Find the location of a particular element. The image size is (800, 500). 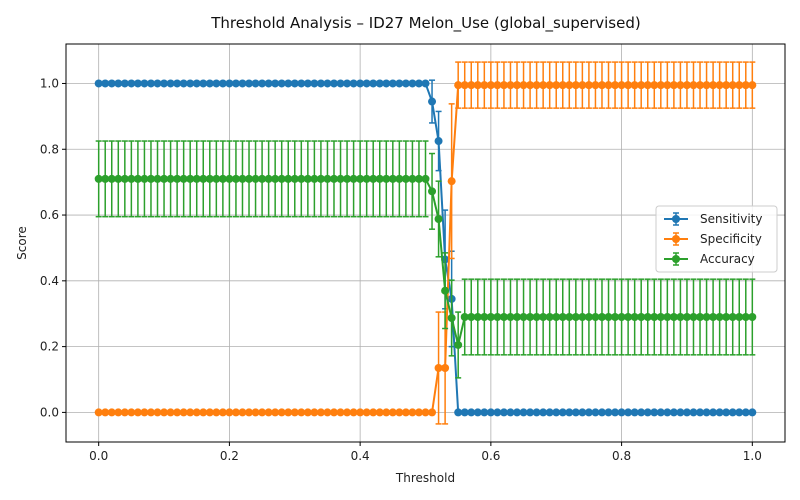

x-tick-label: 0.4 is located at coordinates (360, 456).